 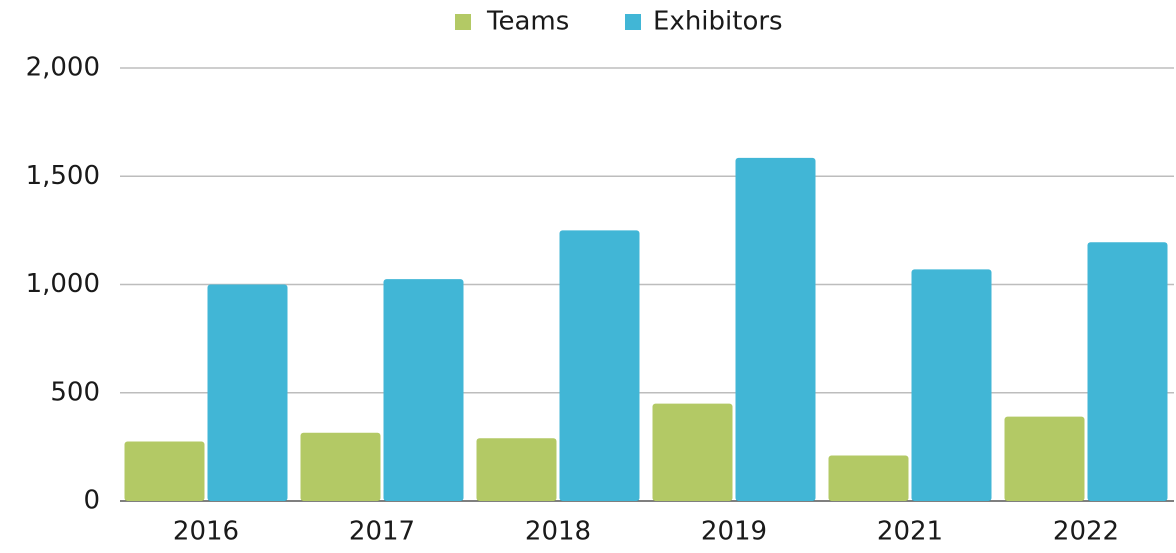 I want to click on legend-label: Teams, so click(x=527, y=22).